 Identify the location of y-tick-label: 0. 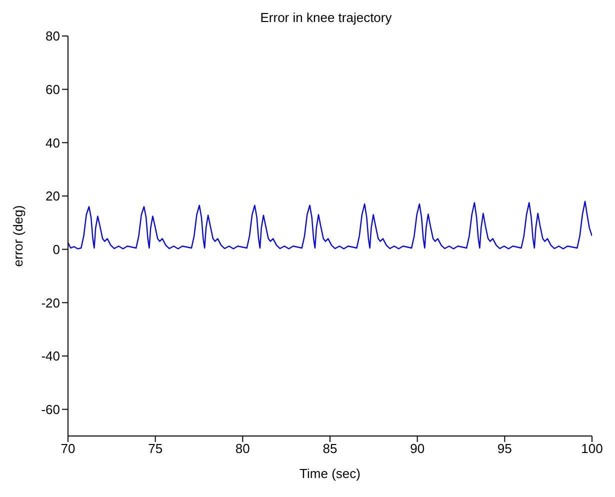
(56, 249).